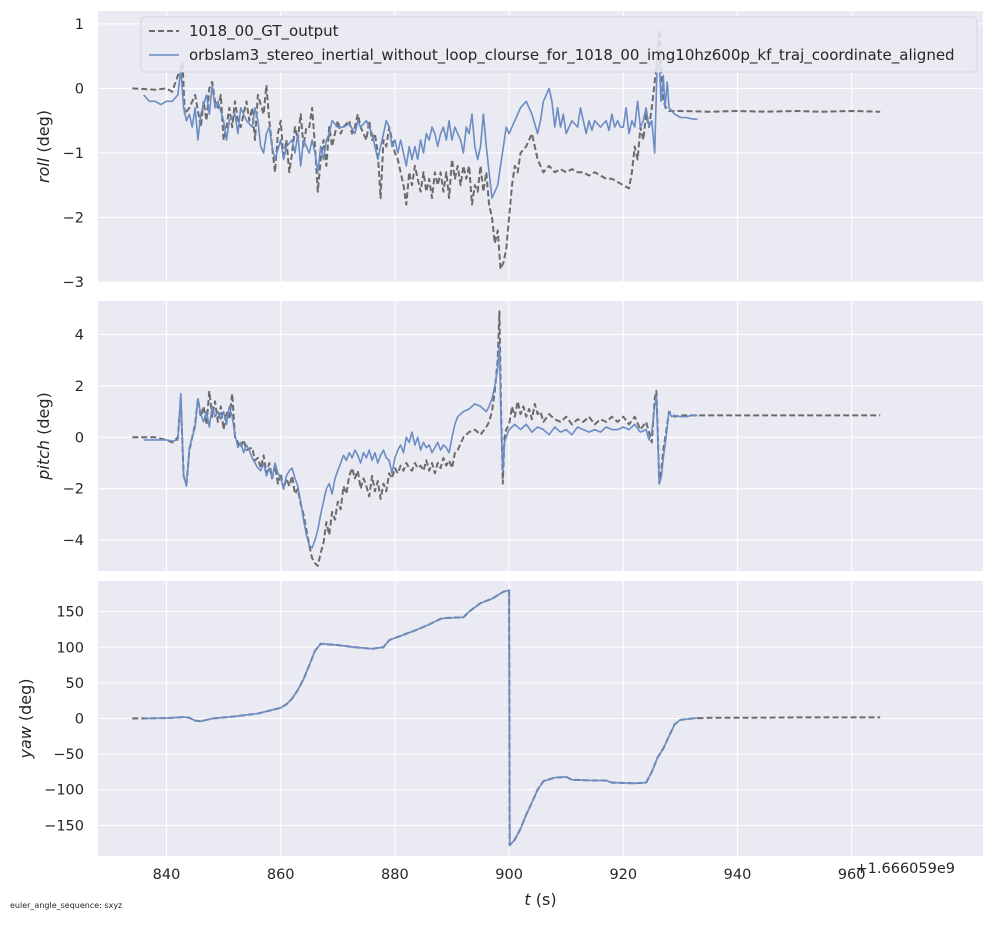 This screenshot has width=993, height=925. I want to click on y-axis-var: yaw, so click(25, 742).